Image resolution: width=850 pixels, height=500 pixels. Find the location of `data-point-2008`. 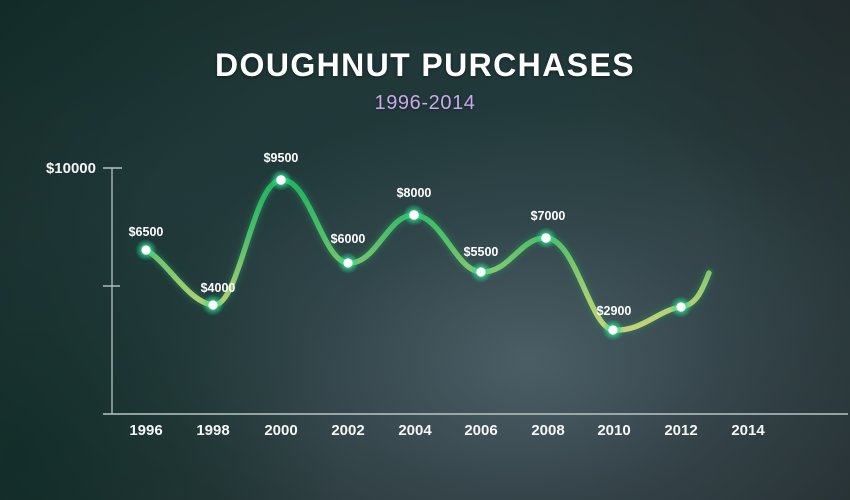

data-point-2008 is located at coordinates (546, 238).